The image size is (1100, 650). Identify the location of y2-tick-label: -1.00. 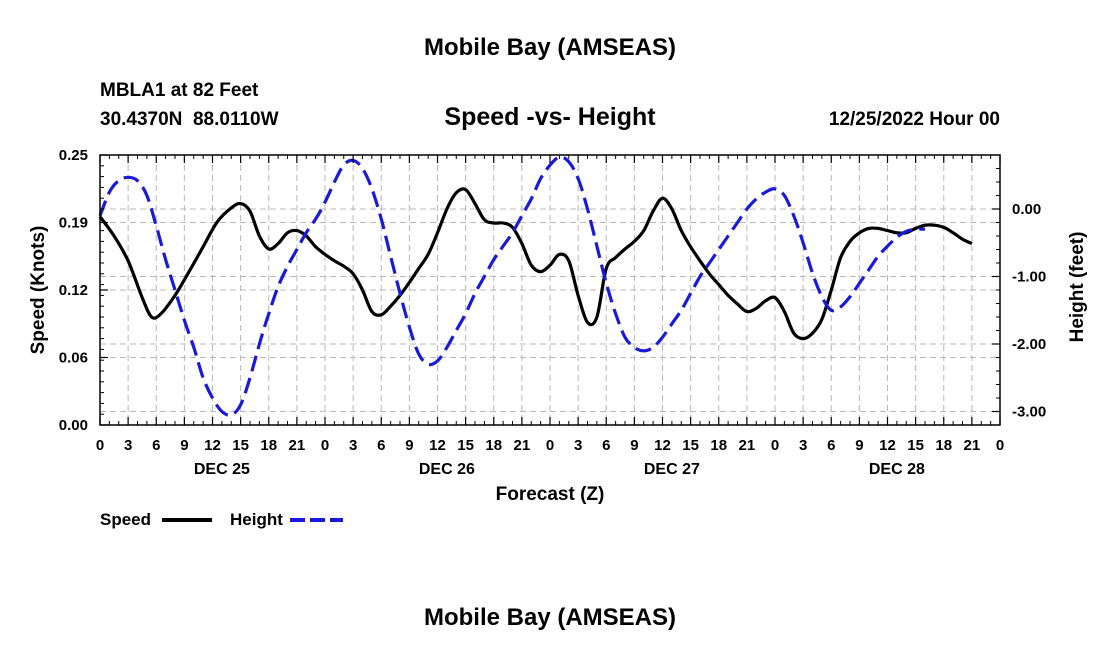
(1029, 277).